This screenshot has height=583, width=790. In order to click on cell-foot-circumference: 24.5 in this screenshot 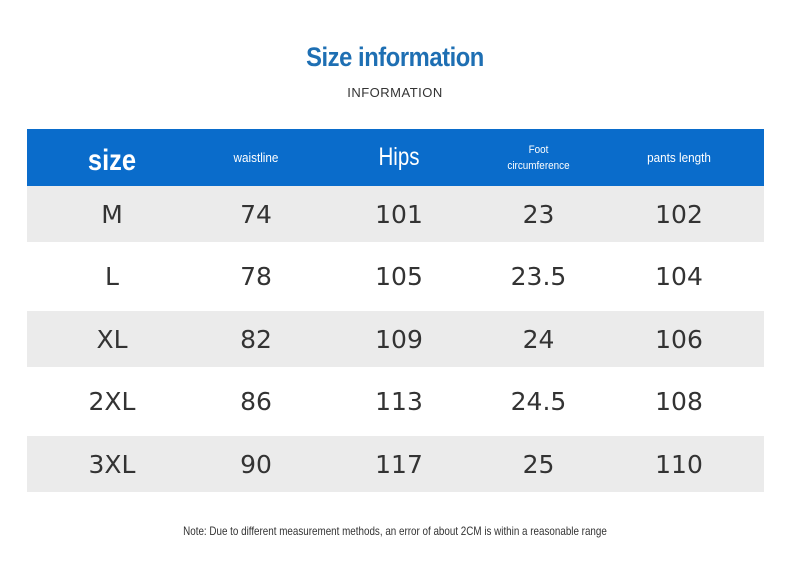, I will do `click(538, 401)`.